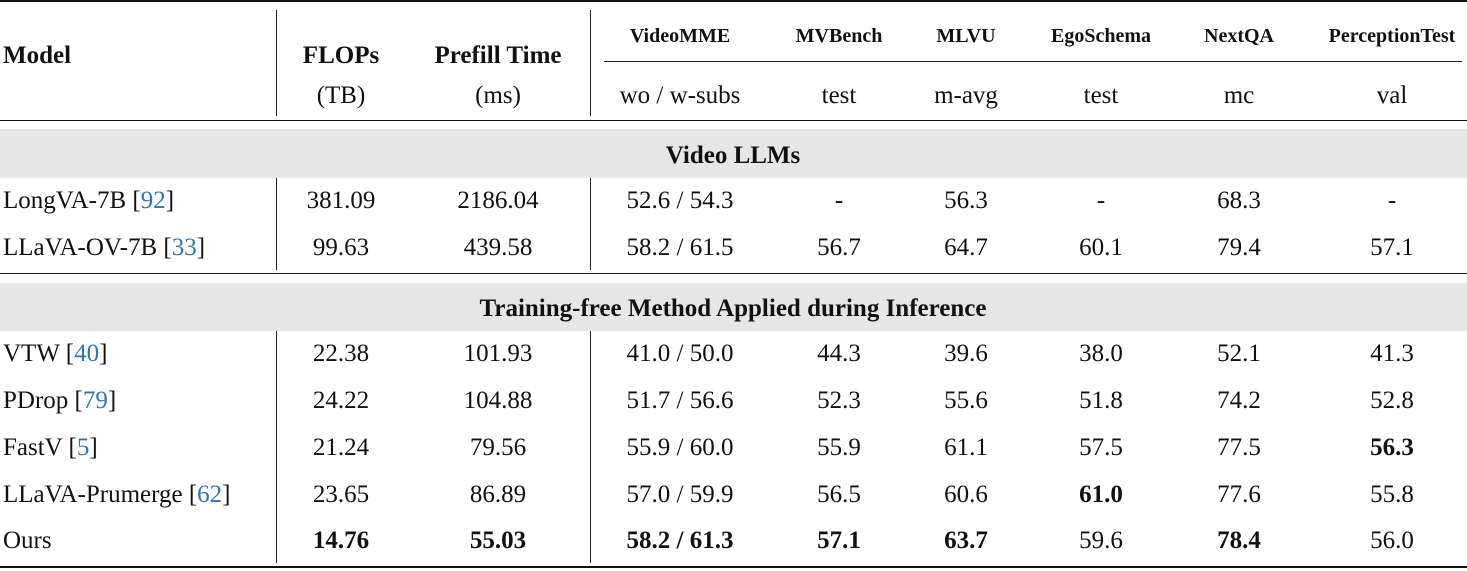 This screenshot has height=571, width=1467. I want to click on section-band-video-llms, so click(733, 153).